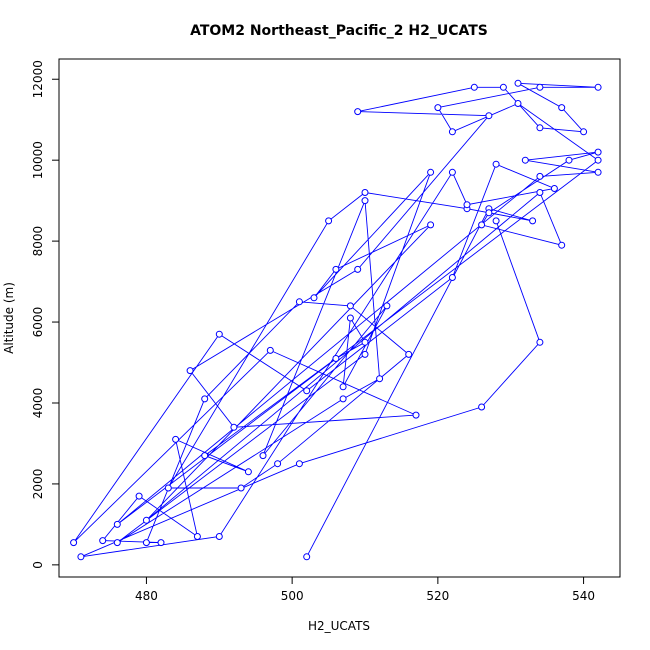  I want to click on y-axis-label: Altitude (m), so click(9, 318).